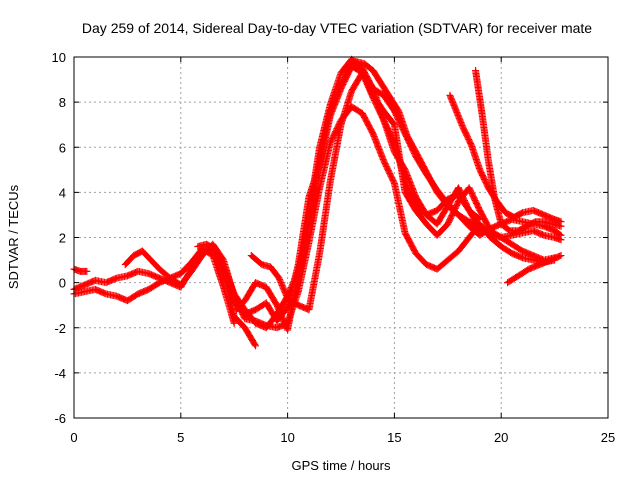 The height and width of the screenshot is (485, 640). Describe the element at coordinates (62, 147) in the screenshot. I see `y-tick-label: 6` at that location.